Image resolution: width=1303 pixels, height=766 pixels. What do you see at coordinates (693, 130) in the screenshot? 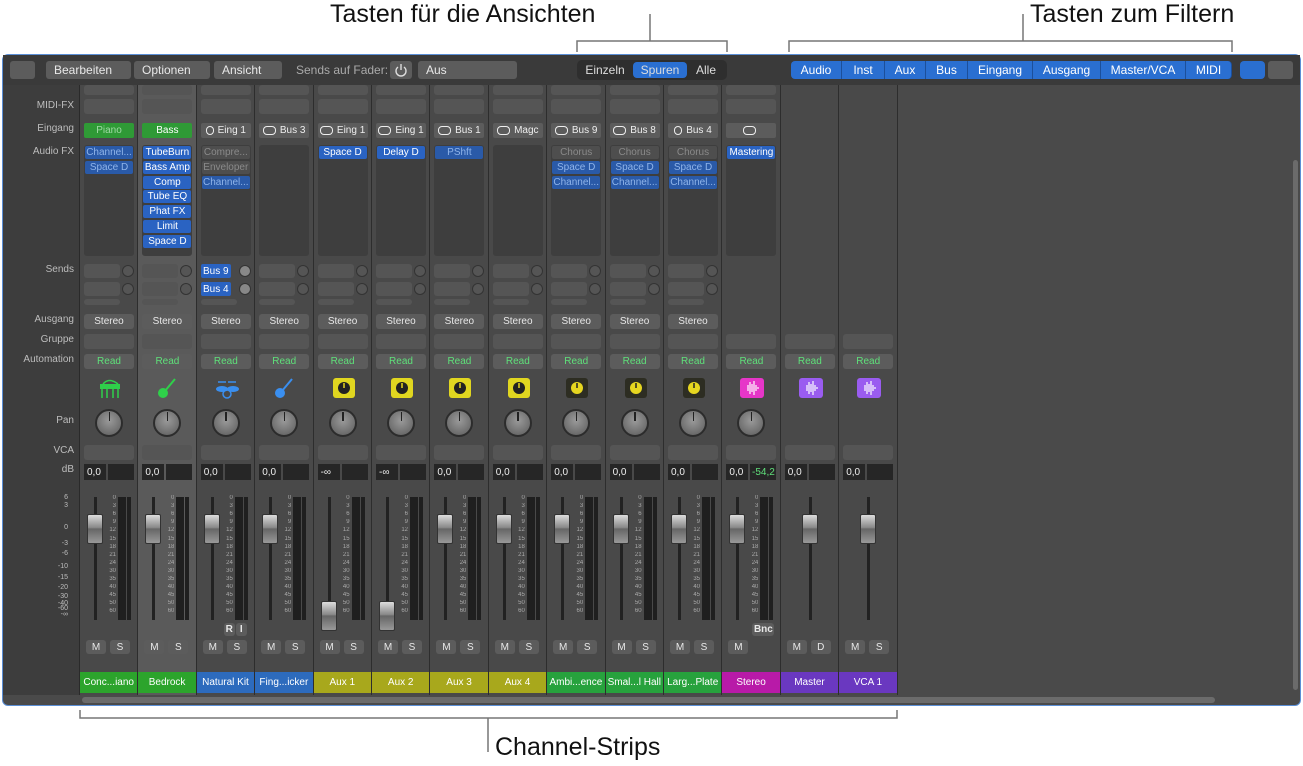
I see `input-button: Bus 4` at bounding box center [693, 130].